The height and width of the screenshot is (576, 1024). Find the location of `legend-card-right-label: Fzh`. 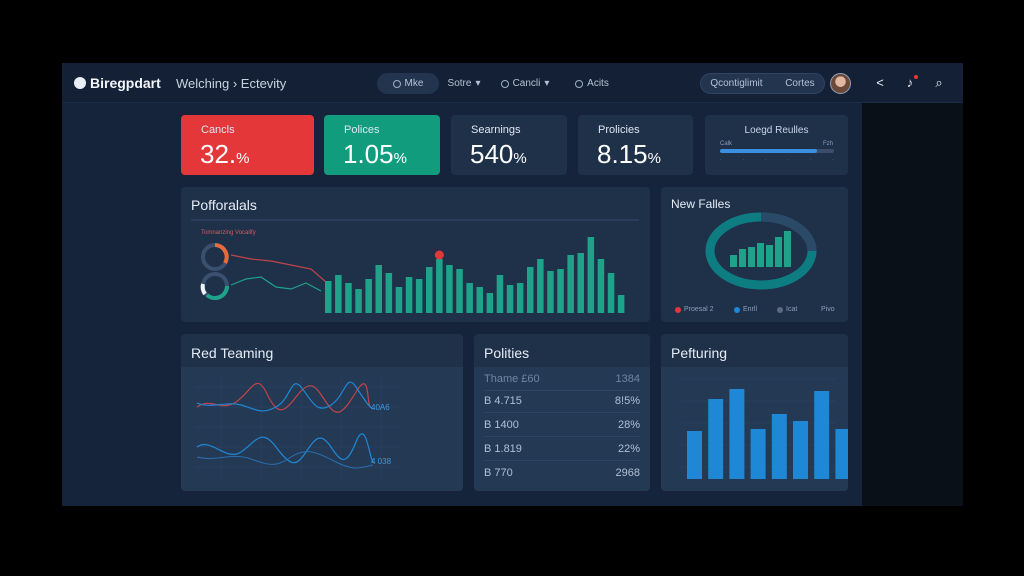

legend-card-right-label: Fzh is located at coordinates (827, 144).